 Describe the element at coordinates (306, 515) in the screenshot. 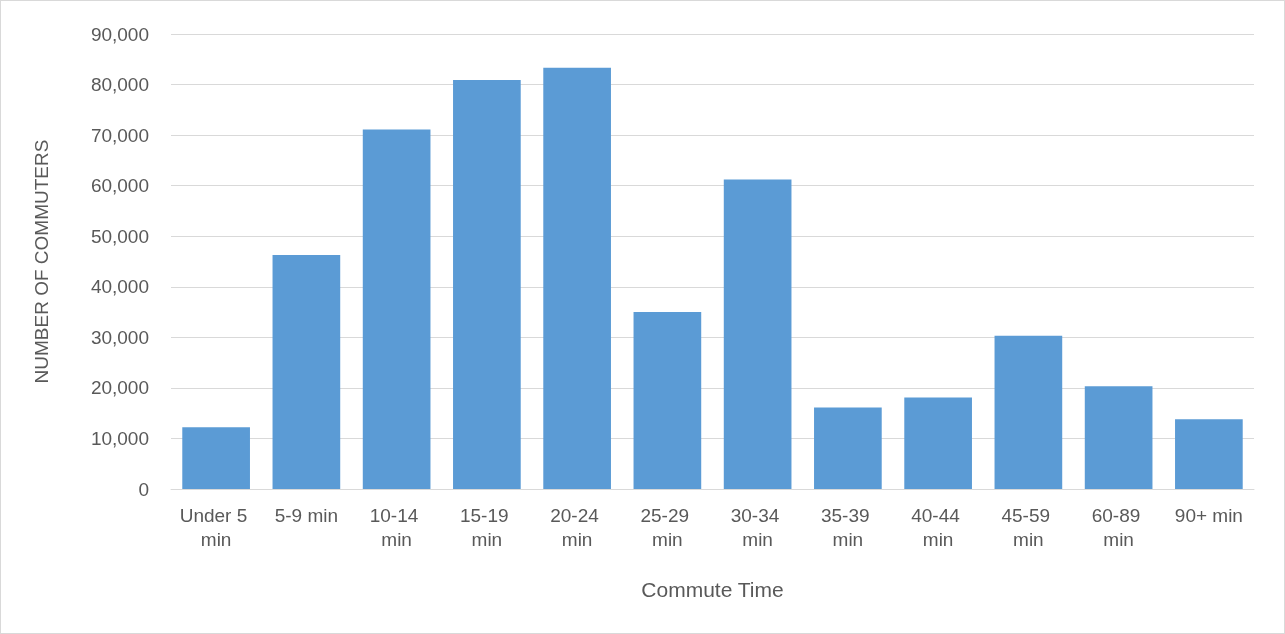

I see `x-tick-label: 5-9 min` at that location.